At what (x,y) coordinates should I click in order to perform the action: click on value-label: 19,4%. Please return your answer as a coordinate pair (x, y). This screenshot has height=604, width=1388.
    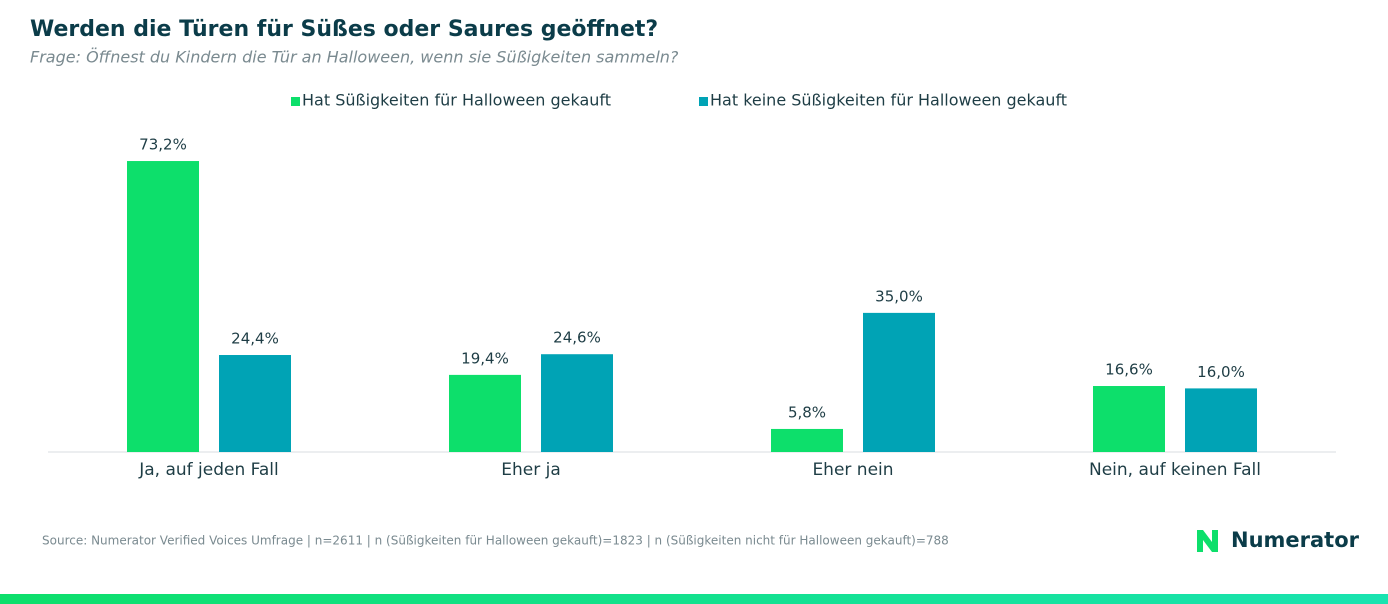
    Looking at the image, I should click on (485, 358).